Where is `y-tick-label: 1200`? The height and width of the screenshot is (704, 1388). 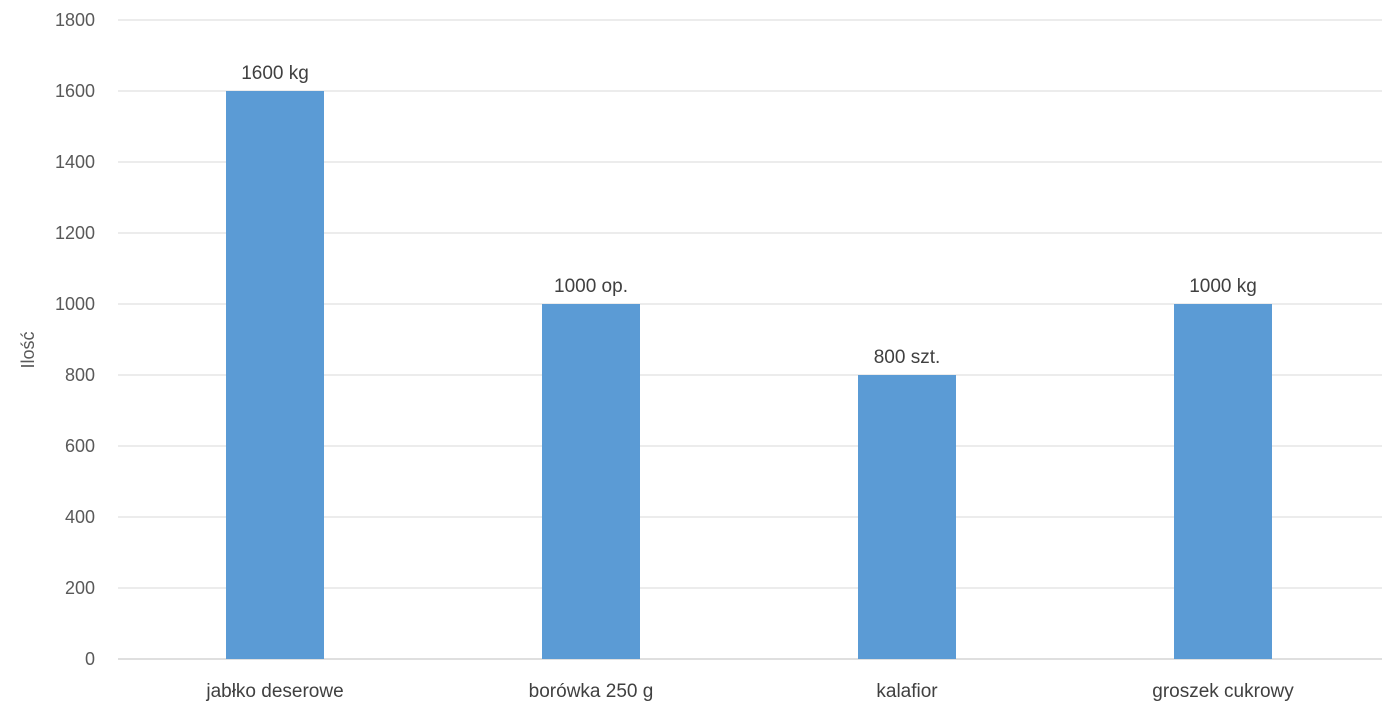 y-tick-label: 1200 is located at coordinates (75, 233).